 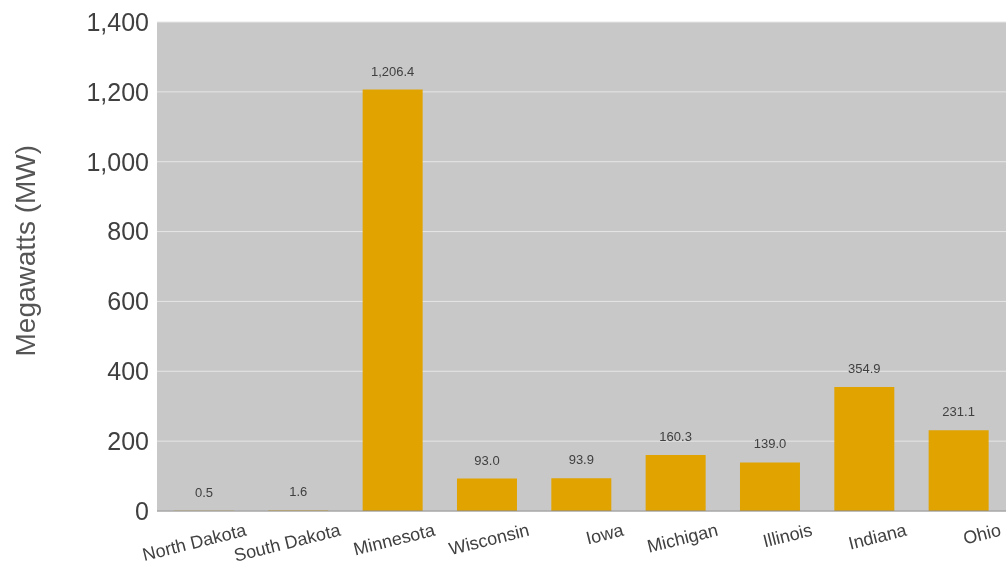 What do you see at coordinates (581, 460) in the screenshot?
I see `data-label: 93.9` at bounding box center [581, 460].